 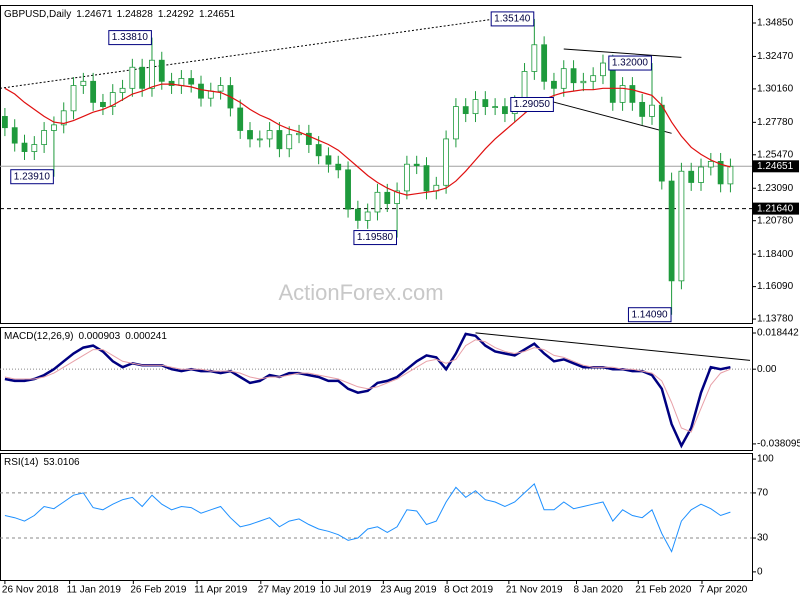 I want to click on y-tick-label: 1.34850, so click(x=775, y=23).